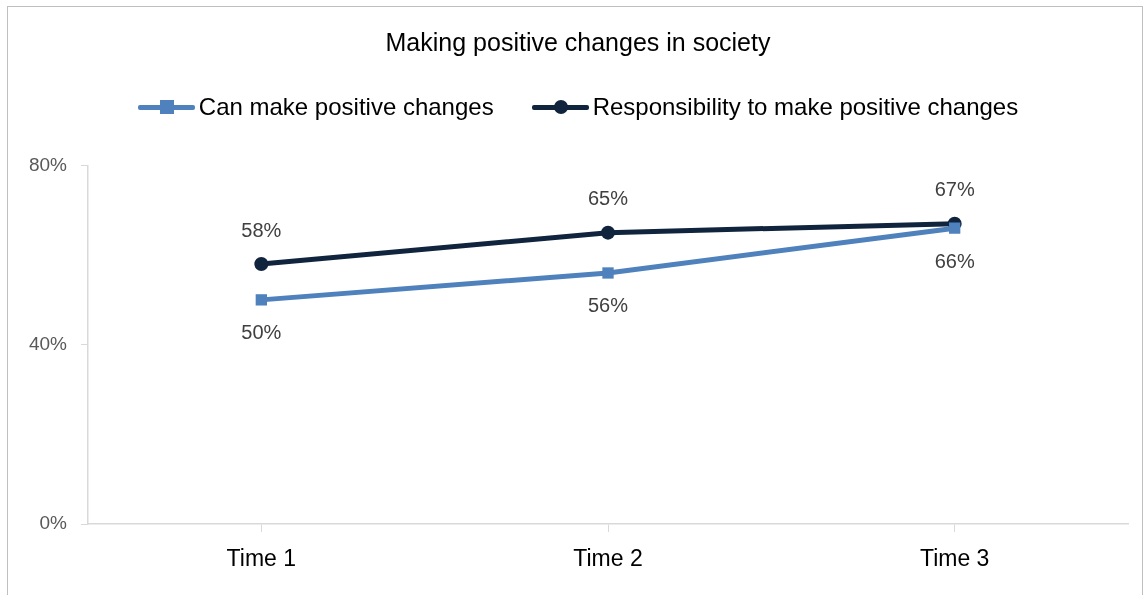  I want to click on y-tick-label: 40%, so click(48, 343).